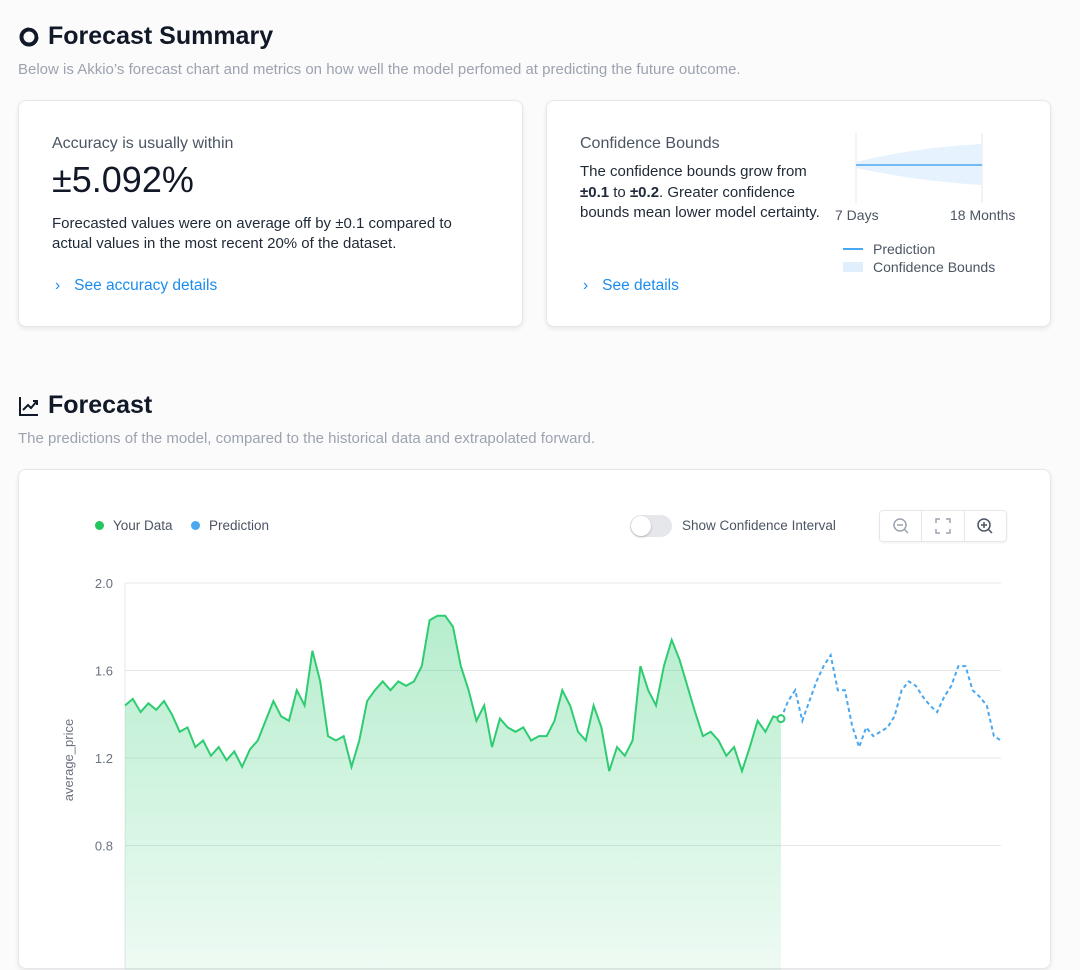 Image resolution: width=1080 pixels, height=970 pixels. What do you see at coordinates (104, 846) in the screenshot?
I see `y-tick-label: 0.8` at bounding box center [104, 846].